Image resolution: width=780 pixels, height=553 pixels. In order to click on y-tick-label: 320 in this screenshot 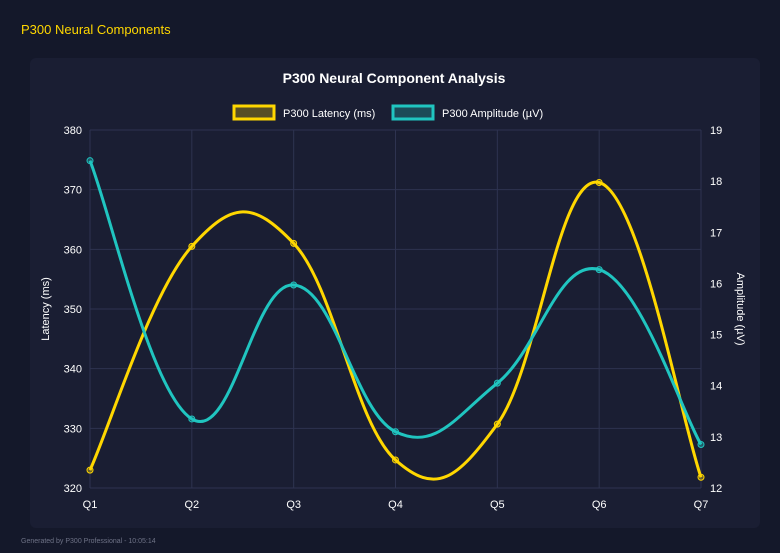, I will do `click(73, 489)`.